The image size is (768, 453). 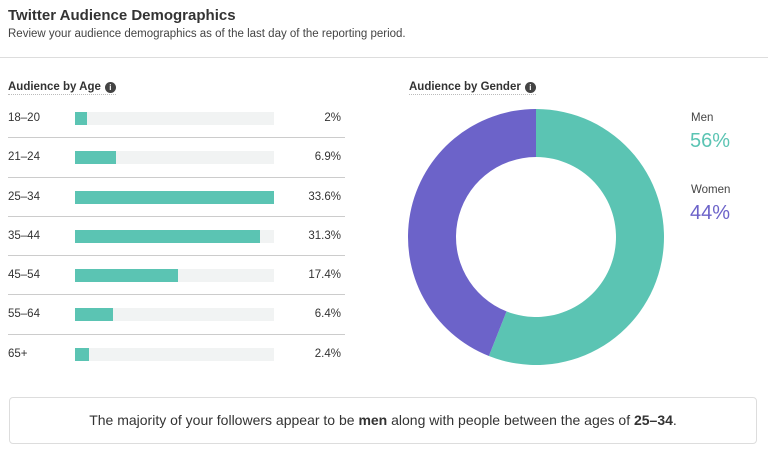 I want to click on gender-section-title: Audience by Gender i, so click(x=472, y=88).